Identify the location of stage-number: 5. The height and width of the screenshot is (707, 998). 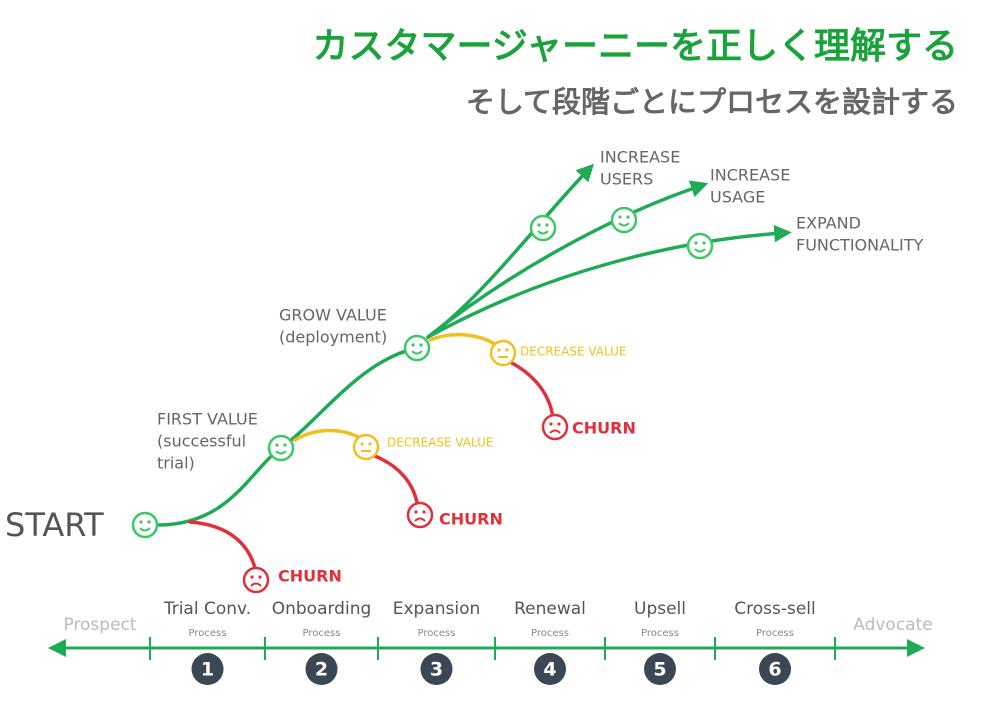
(659, 670).